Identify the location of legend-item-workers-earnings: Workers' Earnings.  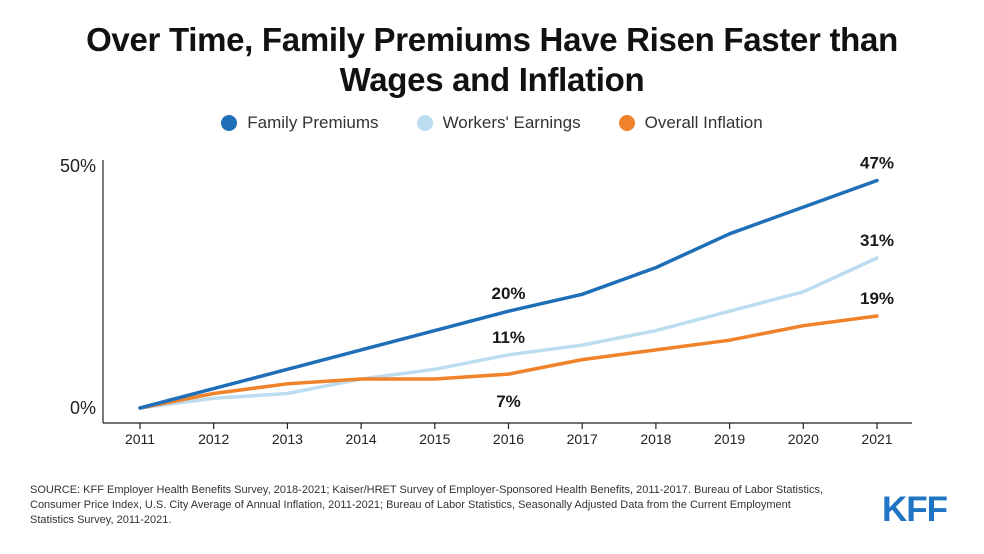
(498, 123).